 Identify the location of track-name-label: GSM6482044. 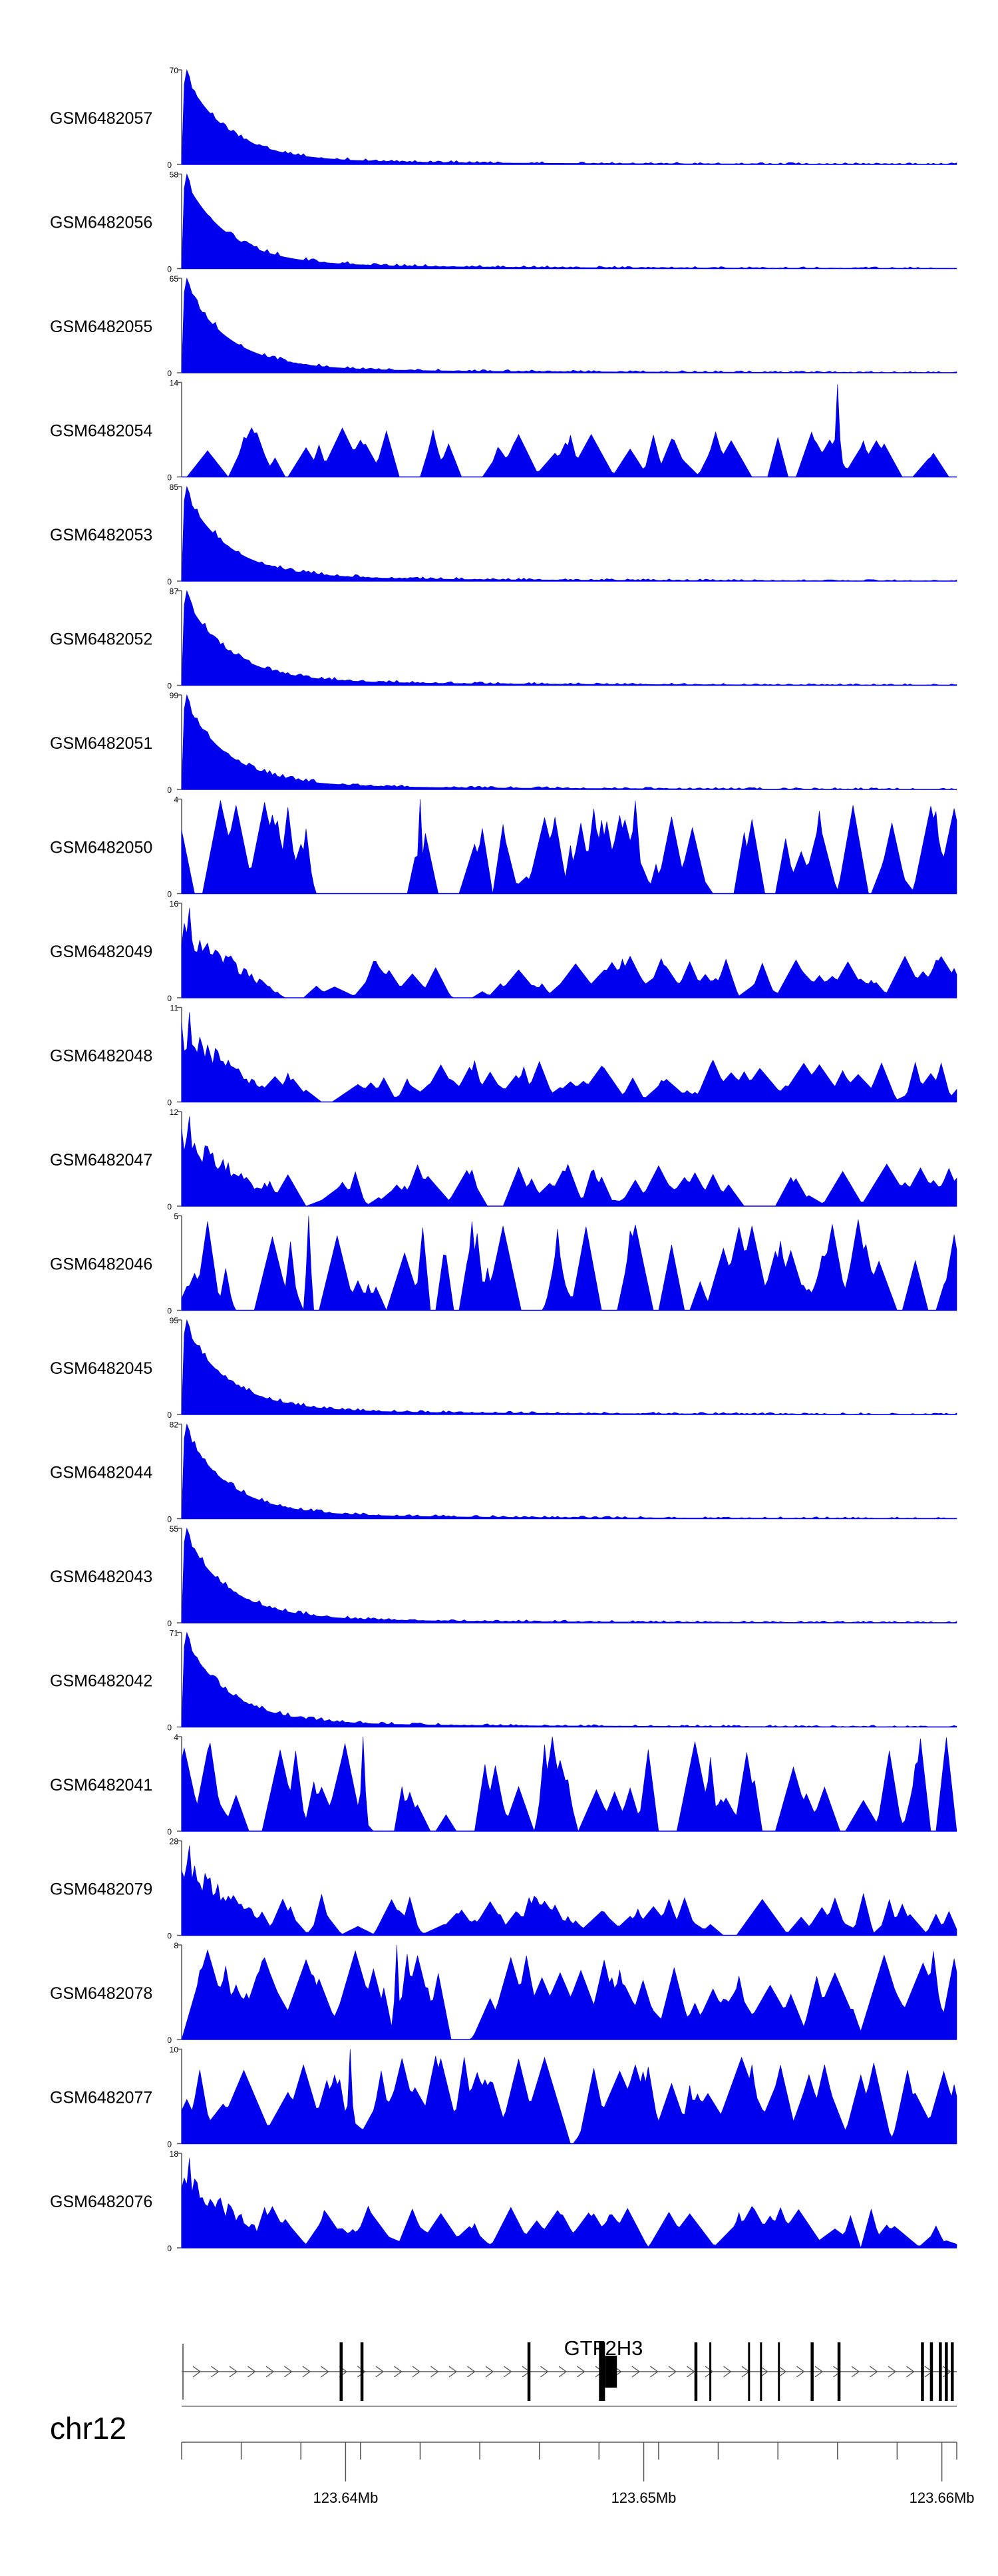
(101, 1473).